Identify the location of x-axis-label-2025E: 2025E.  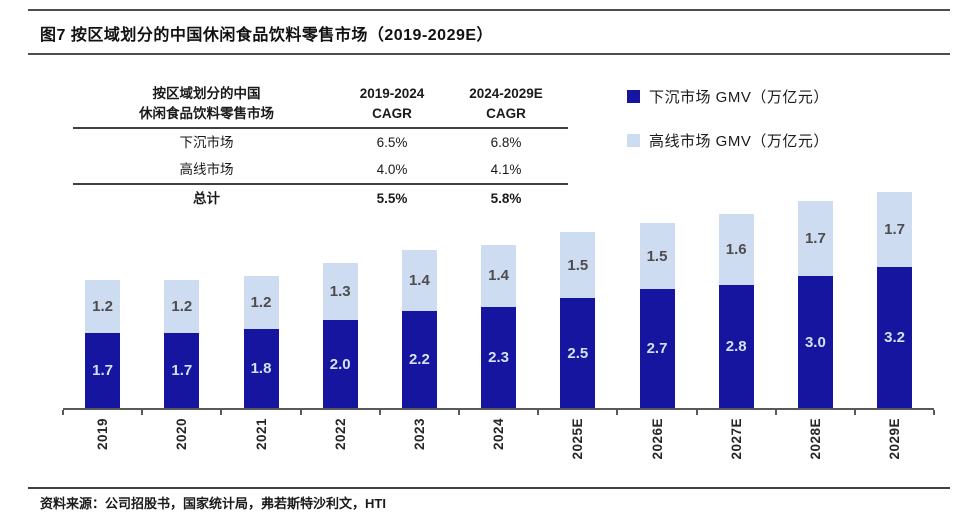
(578, 439).